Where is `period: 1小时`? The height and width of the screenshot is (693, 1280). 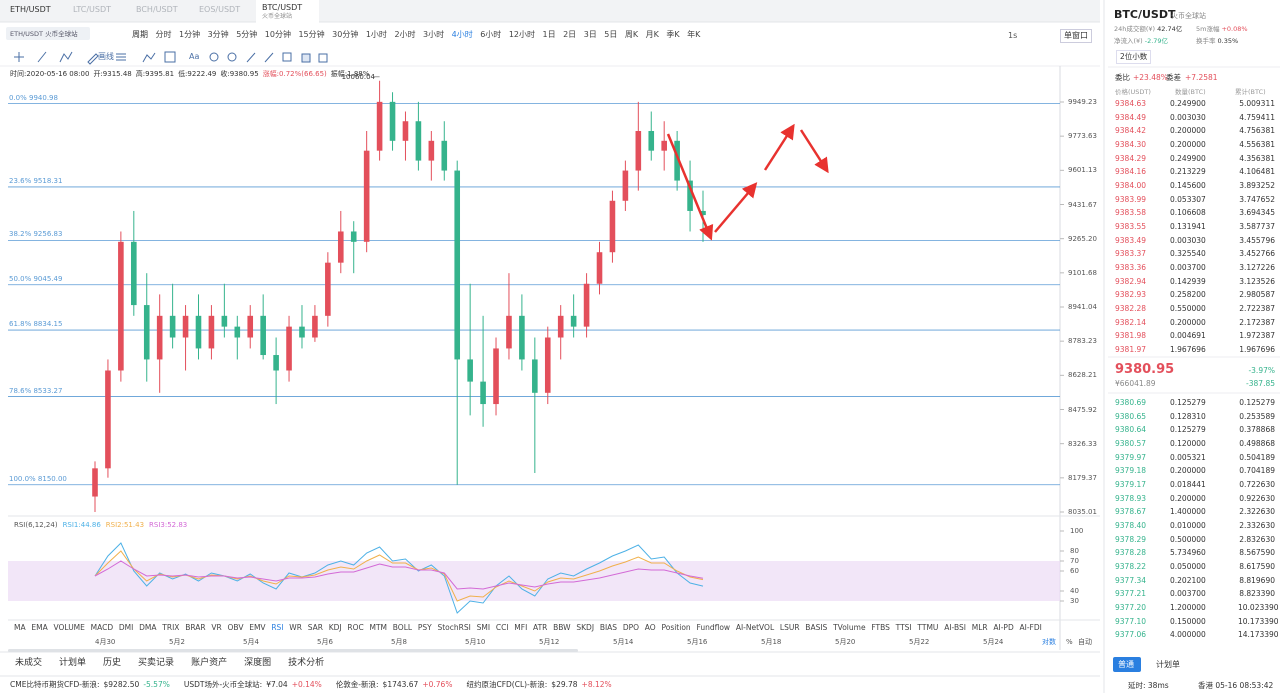
period: 1小时 is located at coordinates (376, 34).